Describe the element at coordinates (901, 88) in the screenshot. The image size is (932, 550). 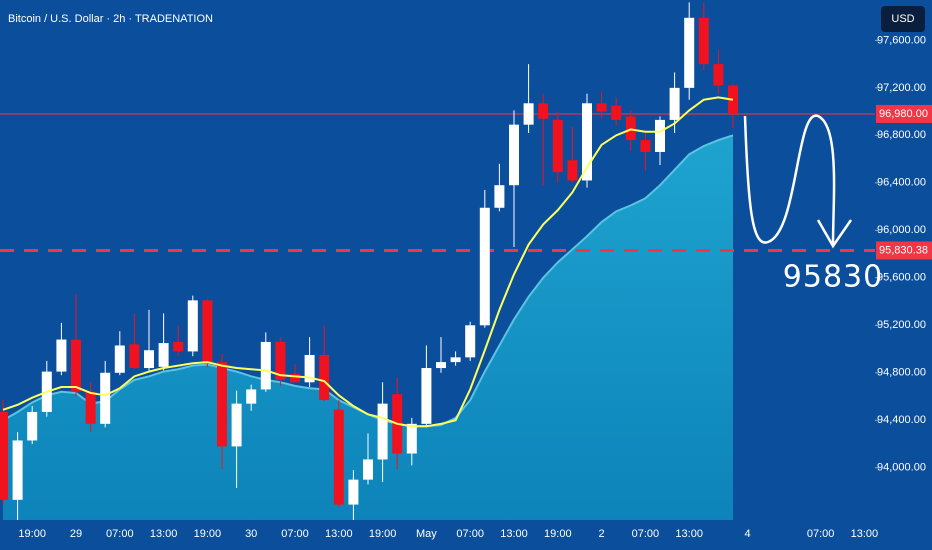
I see `y-tick-label: 97,200.00` at that location.